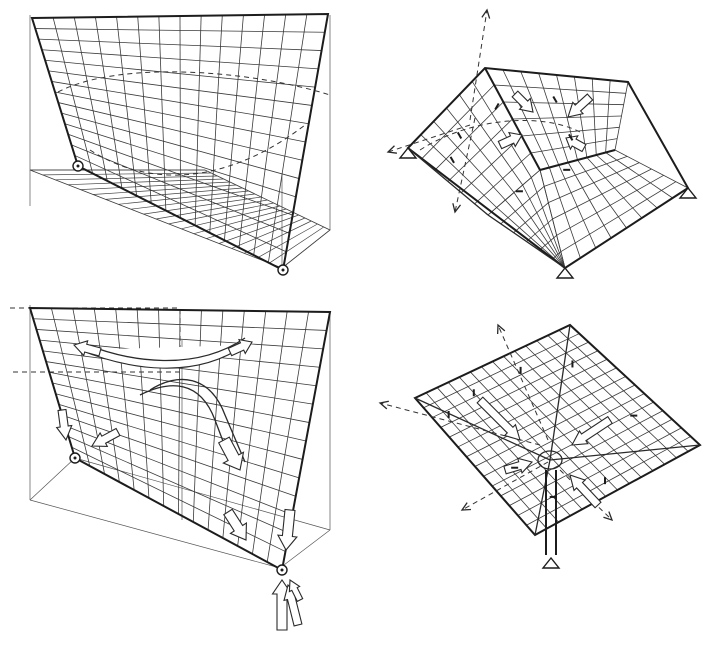  What do you see at coordinates (392, 149) in the screenshot?
I see `left-axis-arrow-head` at bounding box center [392, 149].